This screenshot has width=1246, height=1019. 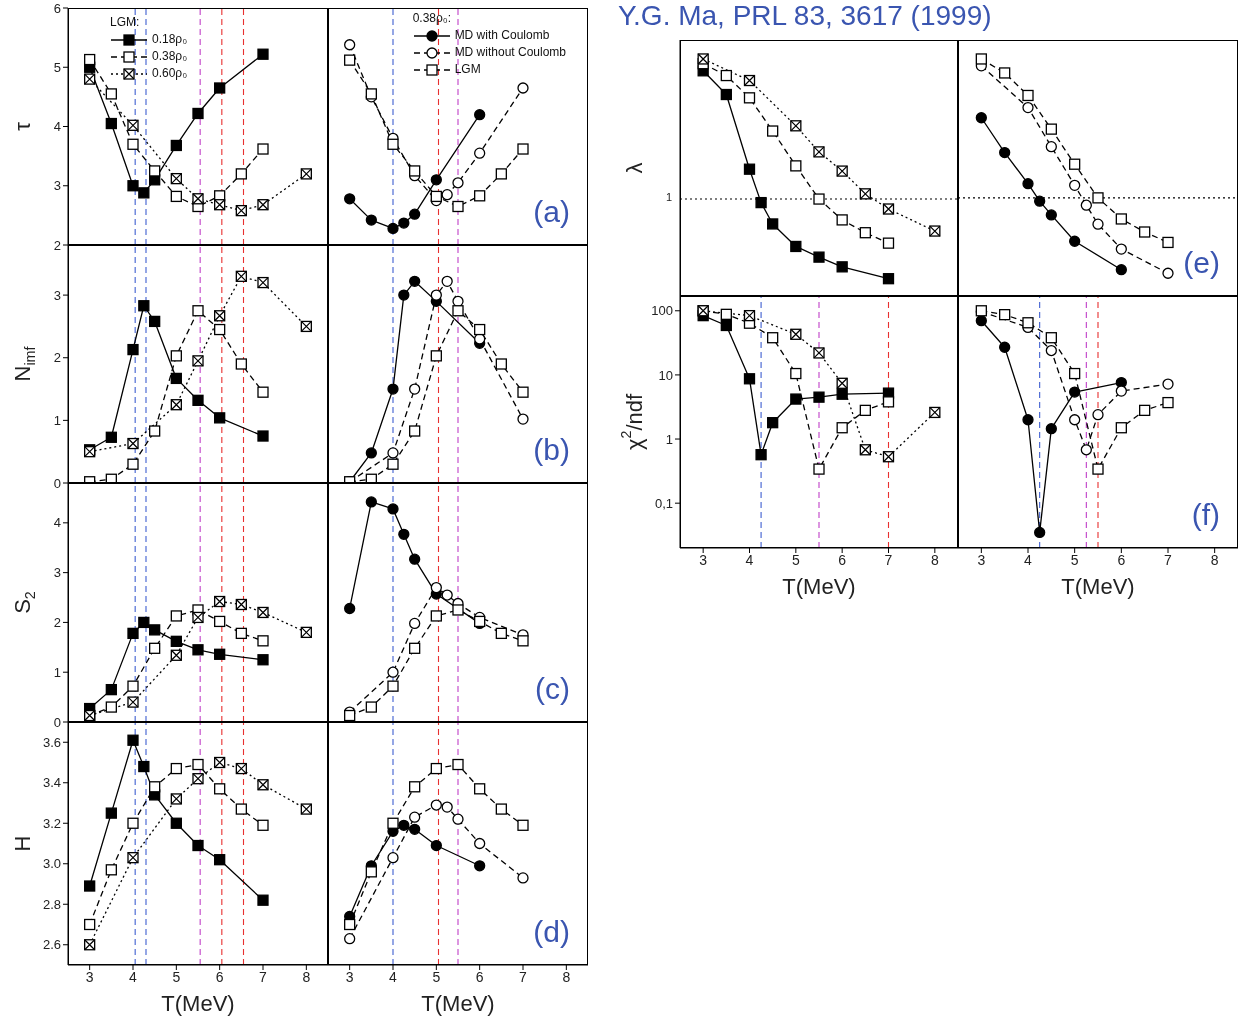 I want to click on y-tick-label: 0,1, so click(x=663, y=503).